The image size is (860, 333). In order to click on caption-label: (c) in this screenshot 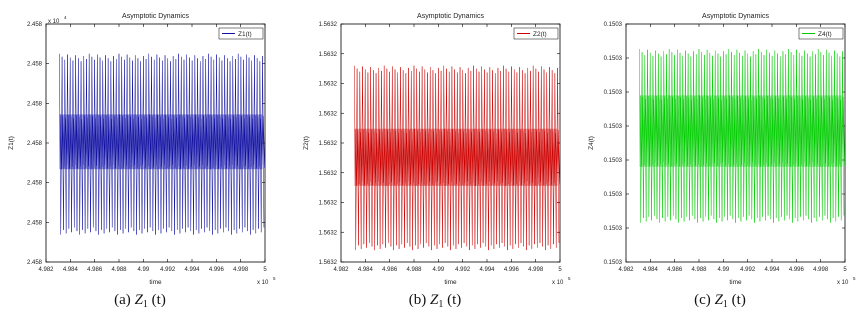, I will do `click(702, 300)`.